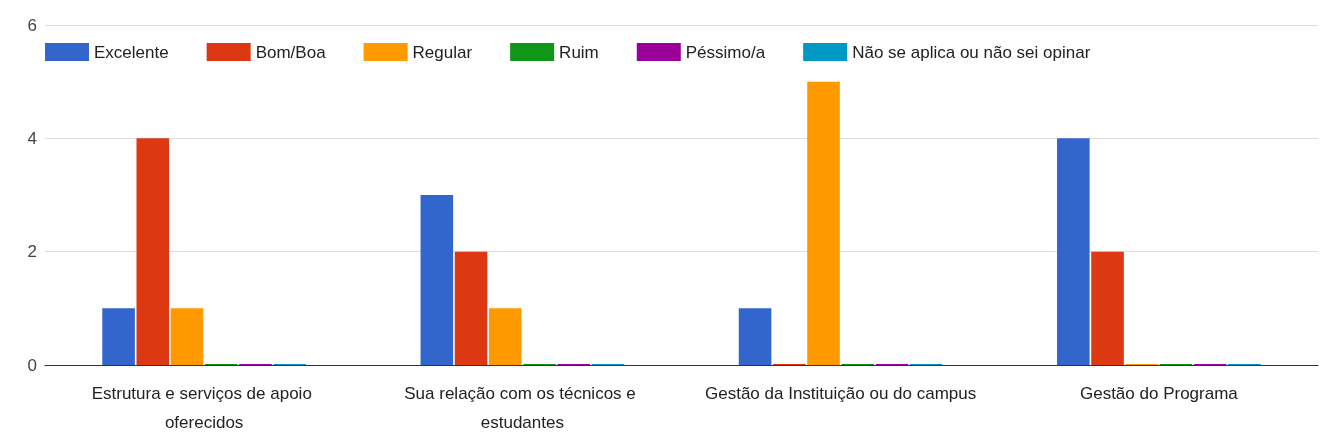 The image size is (1333, 437). Describe the element at coordinates (32, 138) in the screenshot. I see `y-tick-label: 4` at that location.